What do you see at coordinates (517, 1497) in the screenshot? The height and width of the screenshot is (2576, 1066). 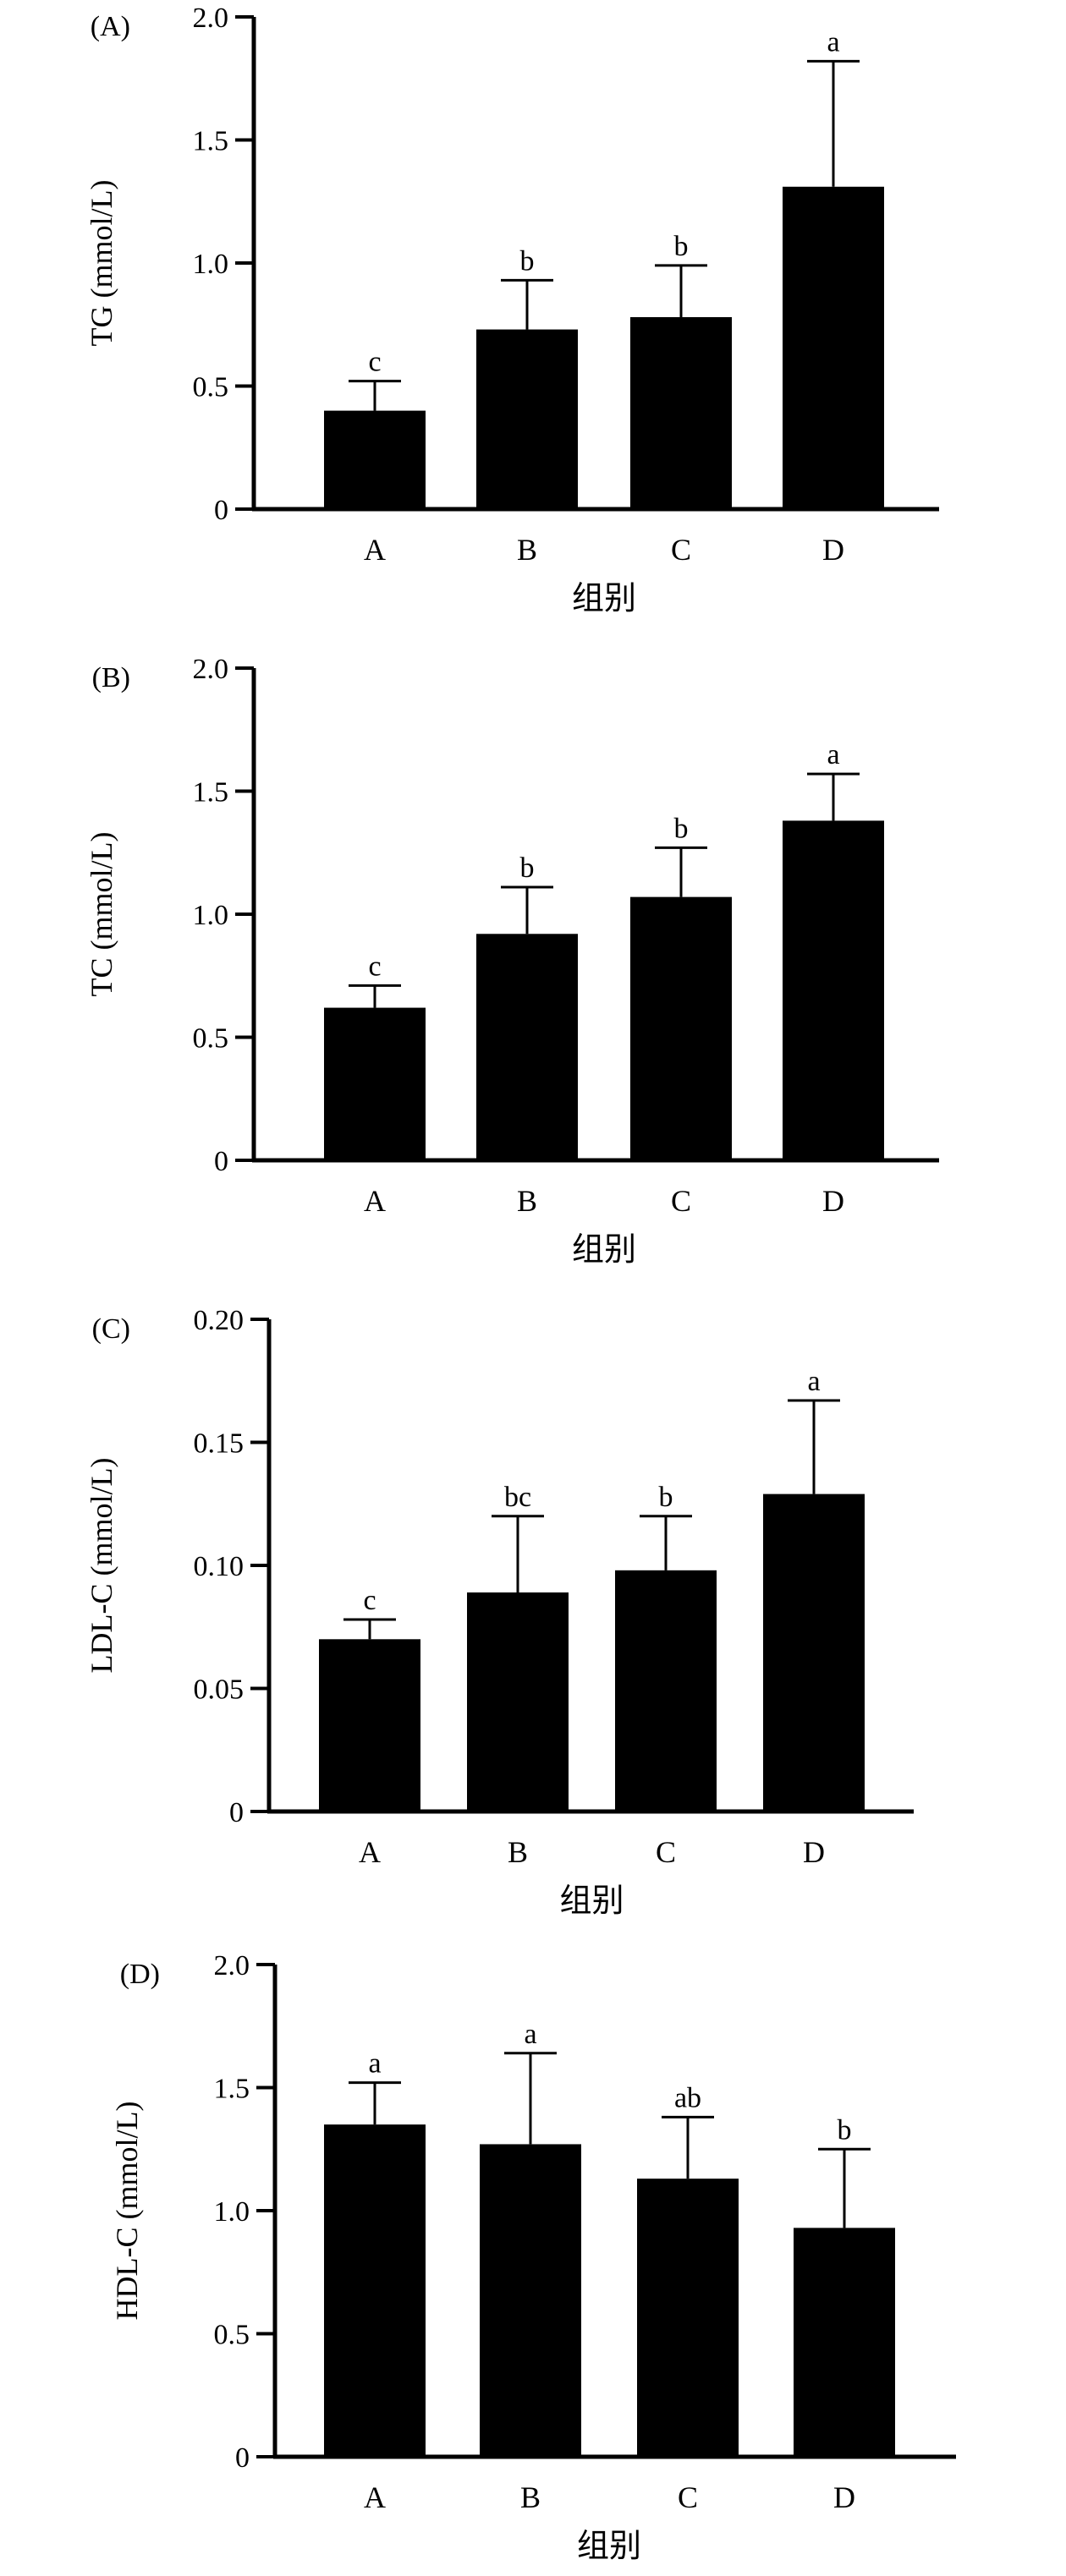 I see `significance-label: bc` at bounding box center [517, 1497].